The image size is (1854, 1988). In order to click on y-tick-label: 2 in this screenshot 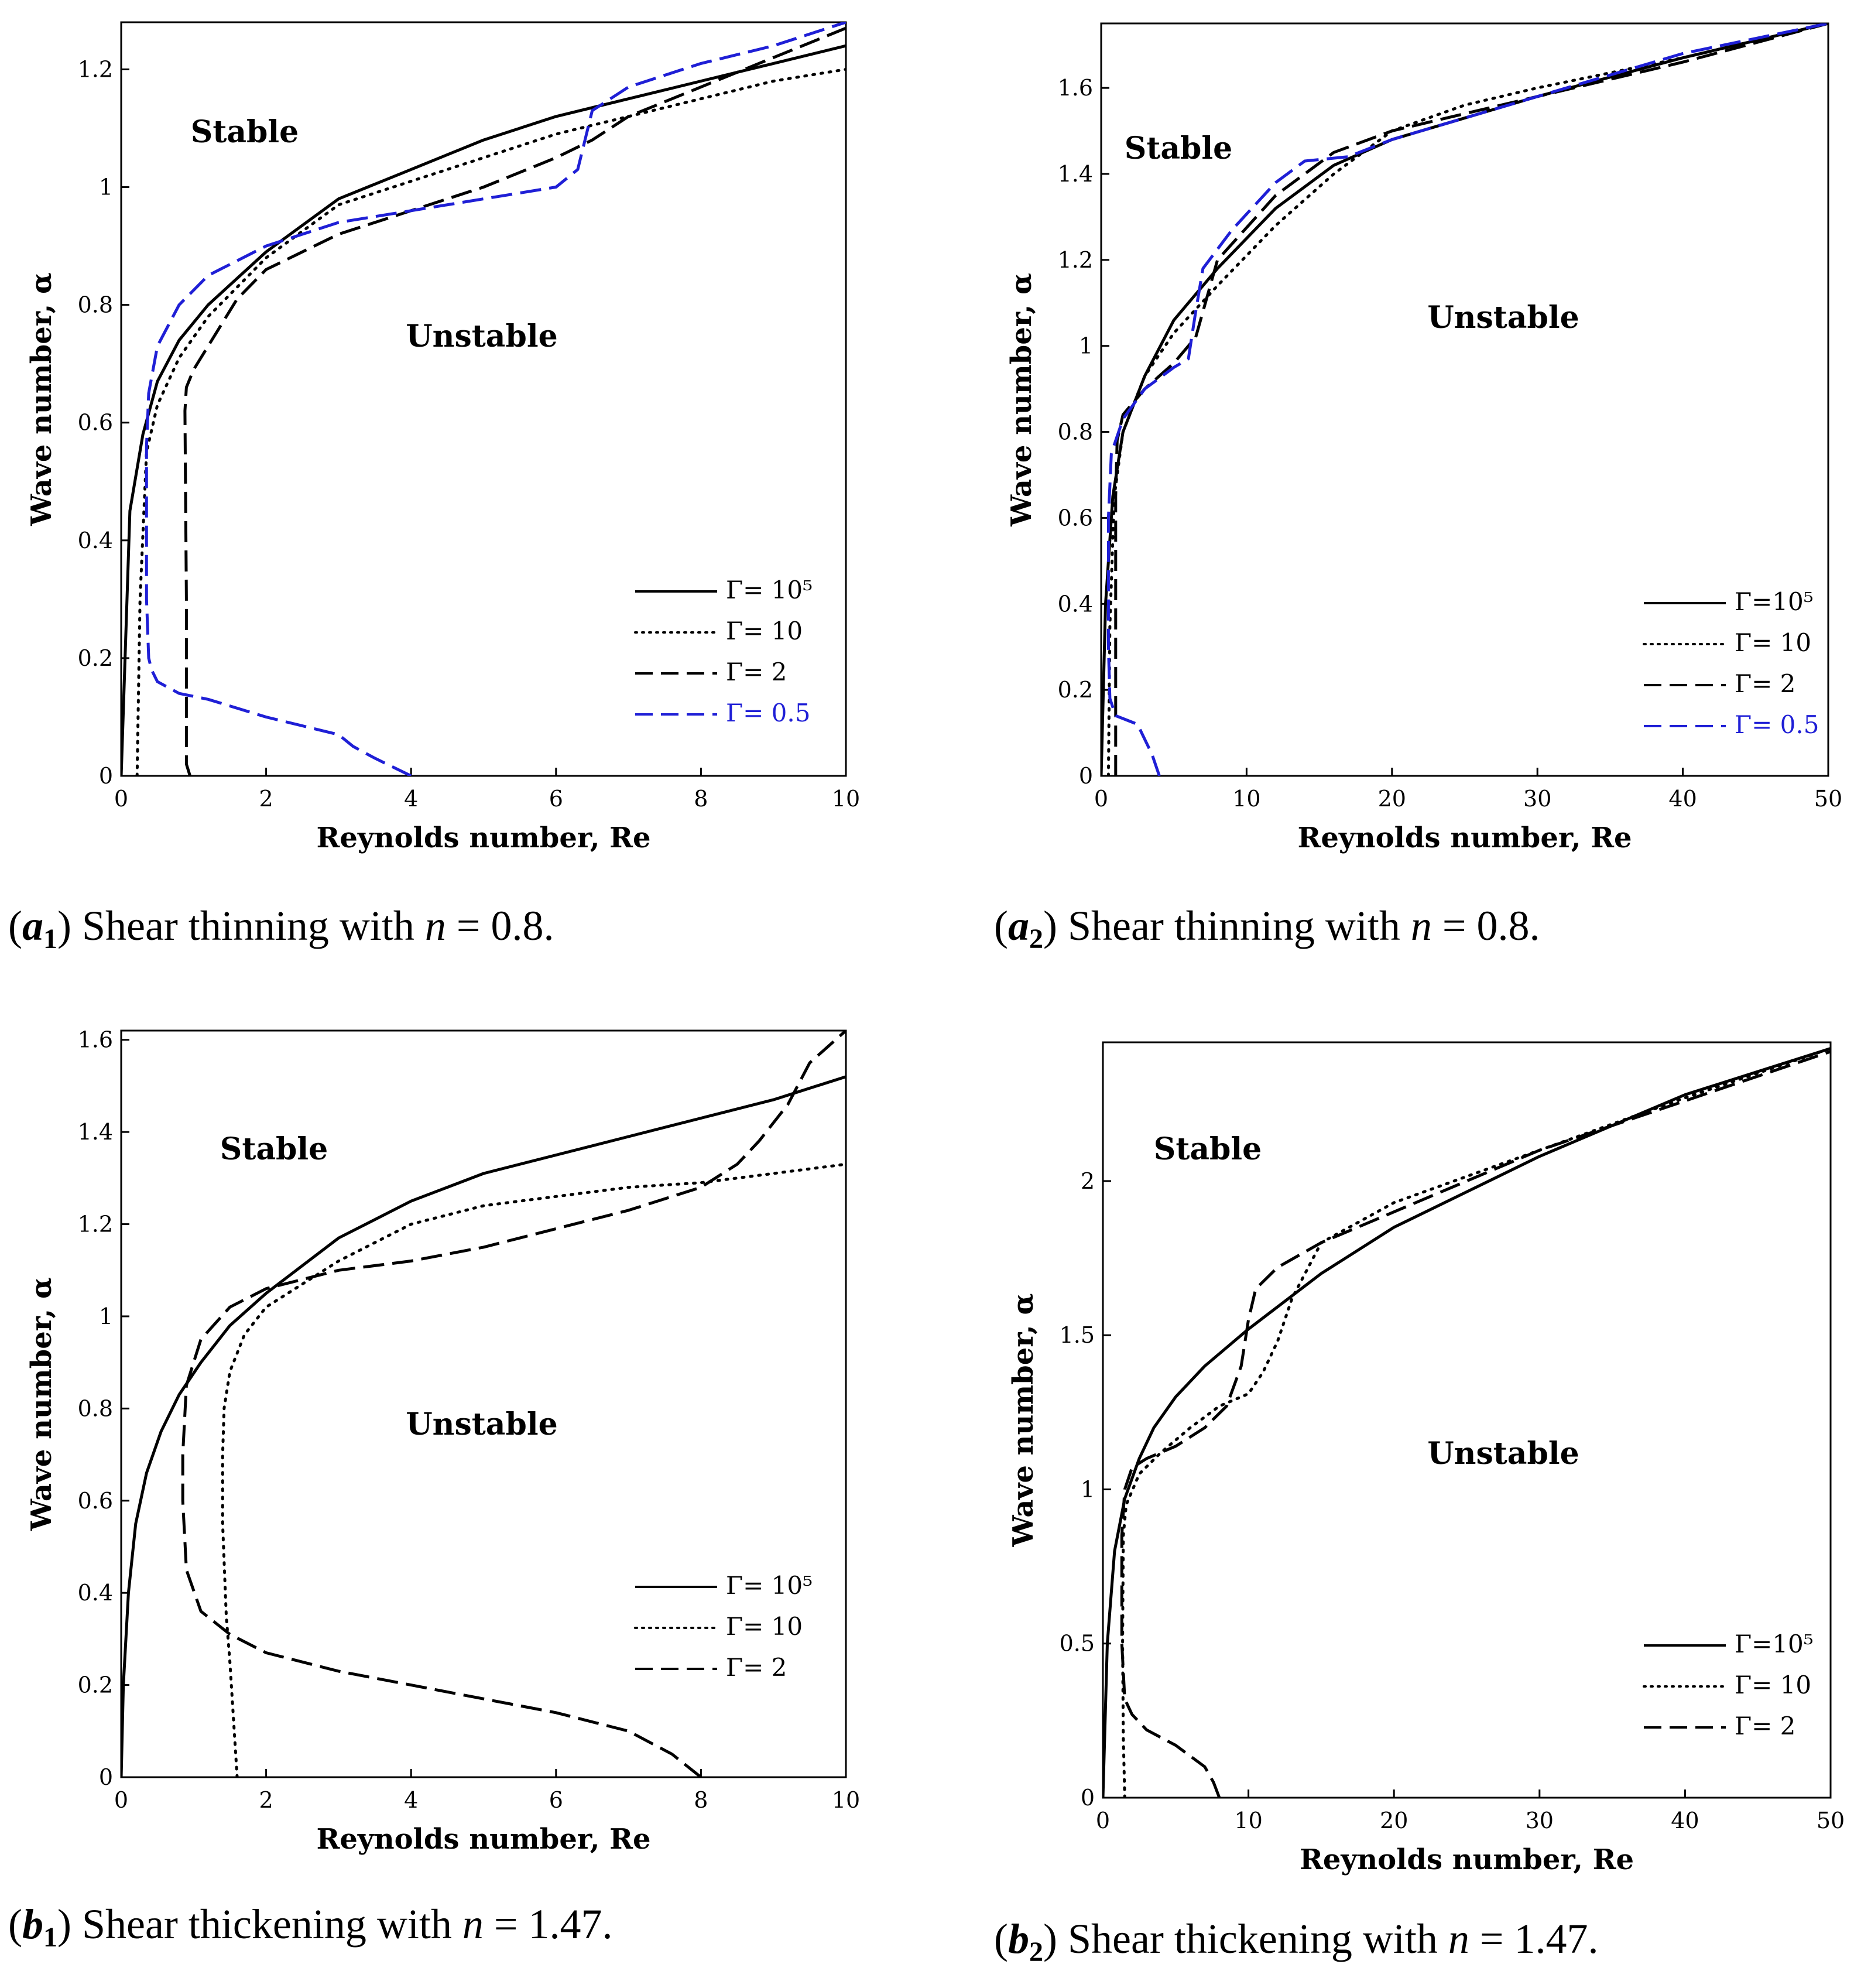, I will do `click(1088, 1181)`.